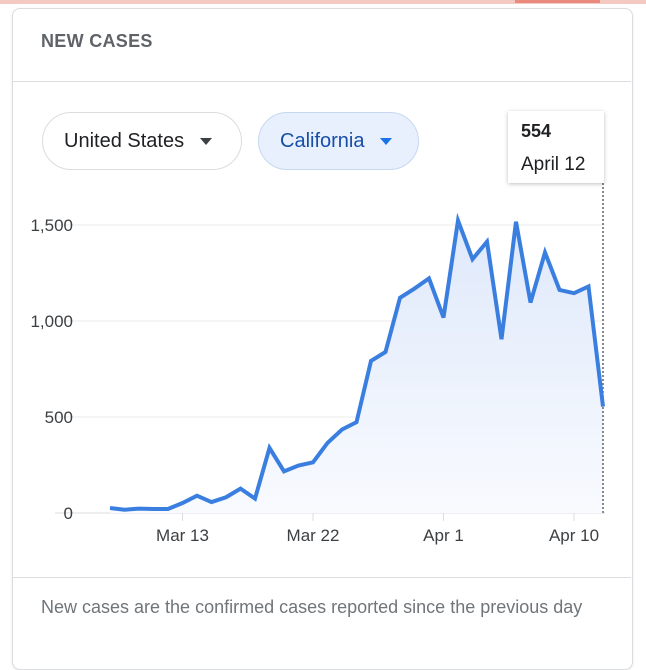 The width and height of the screenshot is (646, 670). Describe the element at coordinates (322, 81) in the screenshot. I see `header-divider` at that location.